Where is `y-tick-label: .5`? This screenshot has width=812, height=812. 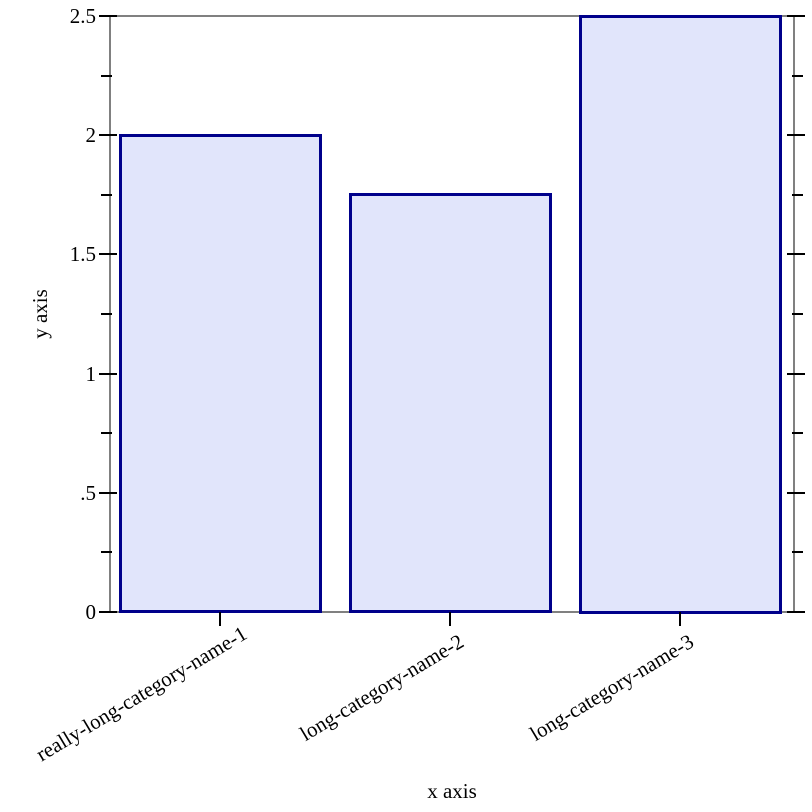
y-tick-label: .5 is located at coordinates (88, 492).